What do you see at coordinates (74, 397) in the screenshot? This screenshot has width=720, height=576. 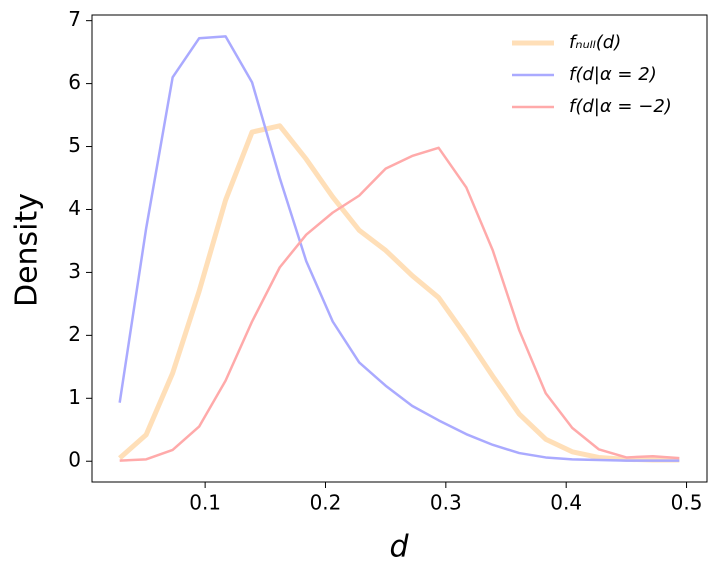 I see `y-tick-label: 1` at bounding box center [74, 397].